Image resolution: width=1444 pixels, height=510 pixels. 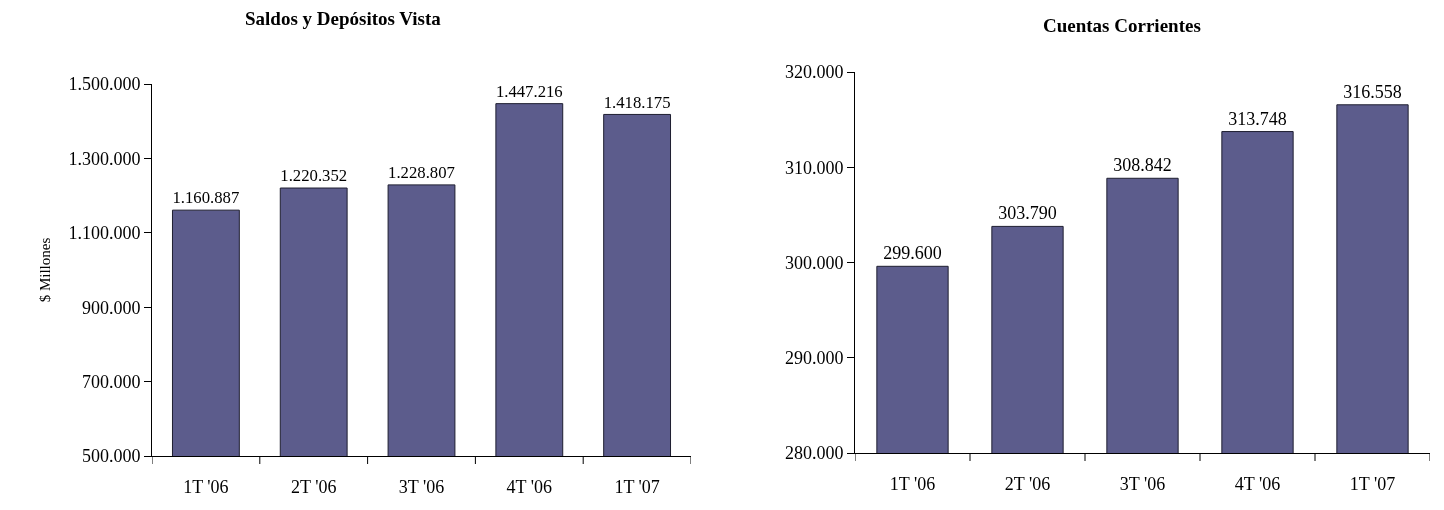 What do you see at coordinates (814, 453) in the screenshot?
I see `y-tick-label: 280.000` at bounding box center [814, 453].